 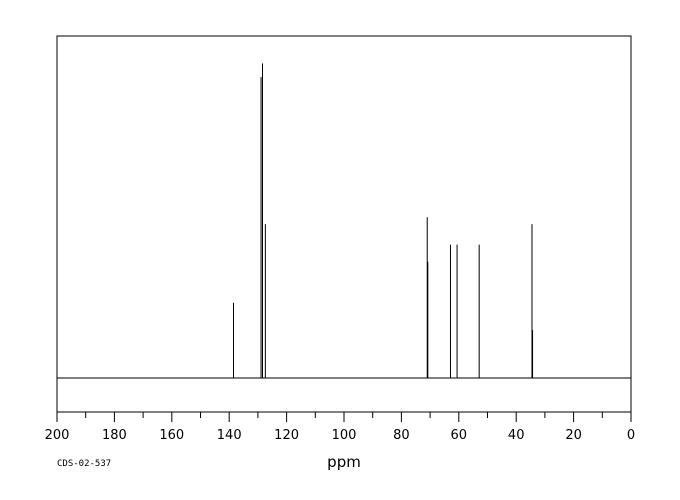 What do you see at coordinates (573, 435) in the screenshot?
I see `x-tick-label-20: 20` at bounding box center [573, 435].